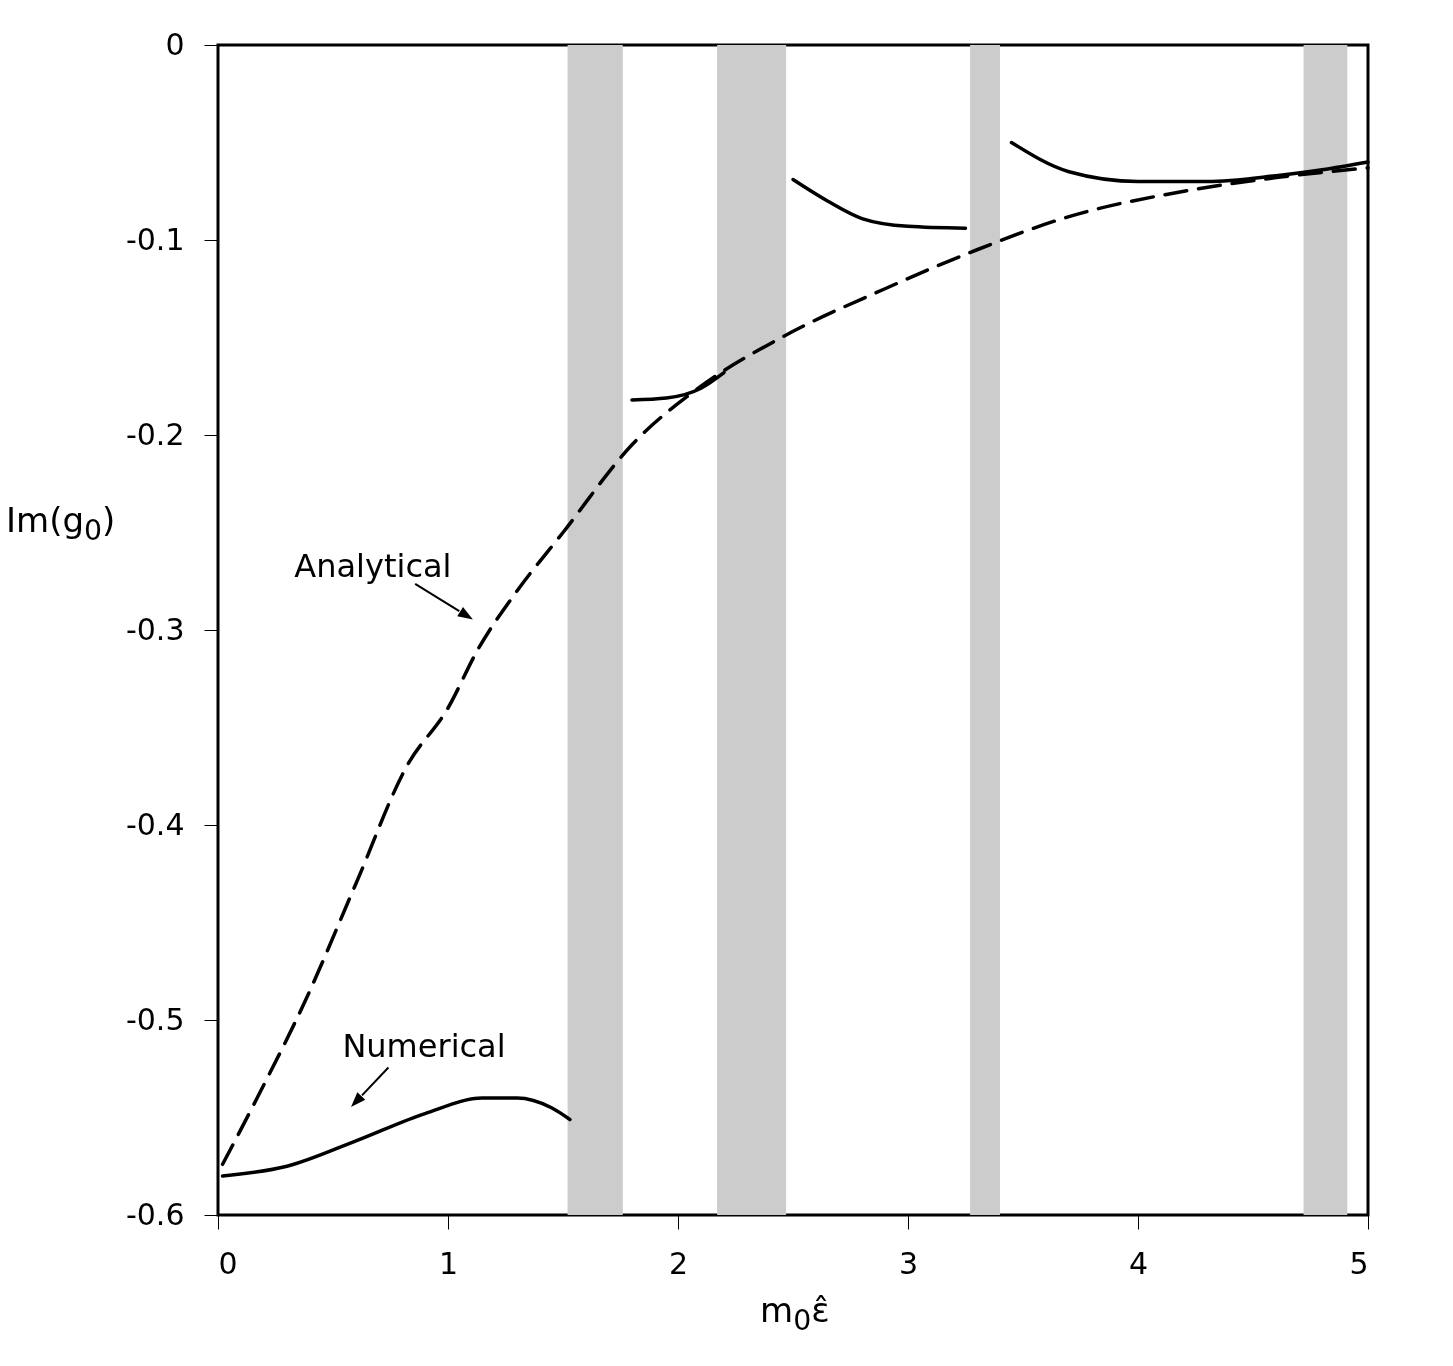 This screenshot has height=1366, width=1453. I want to click on x-tick-label: 0, so click(228, 1263).